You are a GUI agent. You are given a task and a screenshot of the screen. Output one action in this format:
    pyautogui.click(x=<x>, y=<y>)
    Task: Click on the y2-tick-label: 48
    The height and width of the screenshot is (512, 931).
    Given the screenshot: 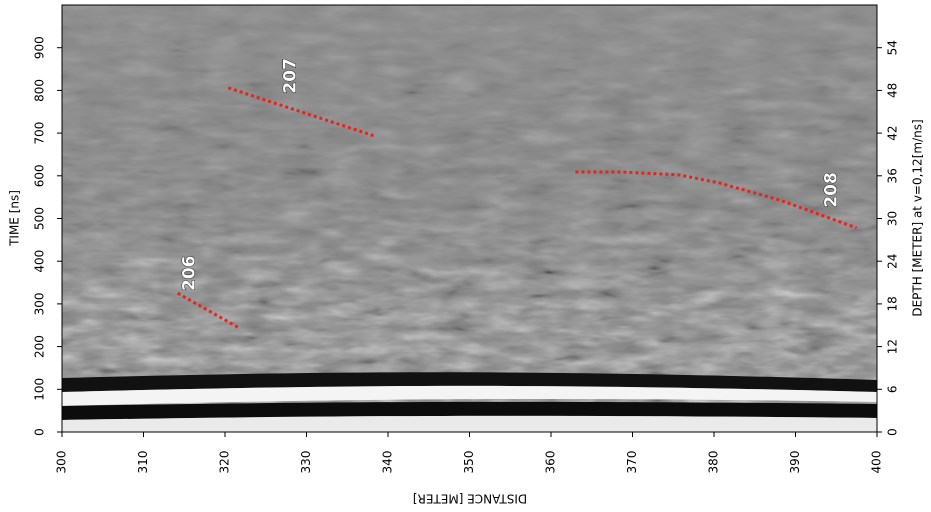 What is the action you would take?
    pyautogui.click(x=893, y=90)
    